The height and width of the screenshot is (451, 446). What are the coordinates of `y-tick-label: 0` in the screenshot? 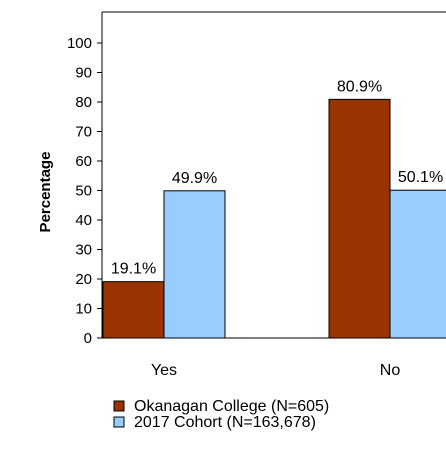 It's located at (88, 338).